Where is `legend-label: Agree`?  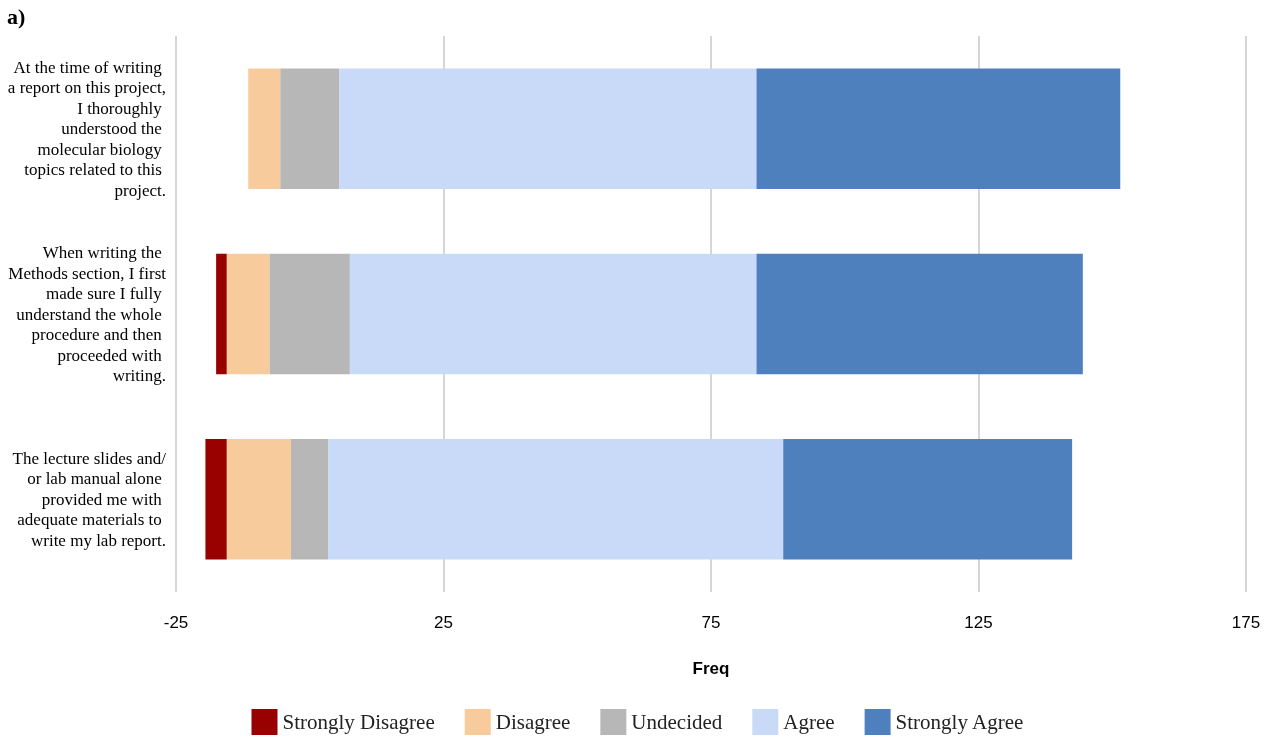
legend-label: Agree is located at coordinates (809, 722).